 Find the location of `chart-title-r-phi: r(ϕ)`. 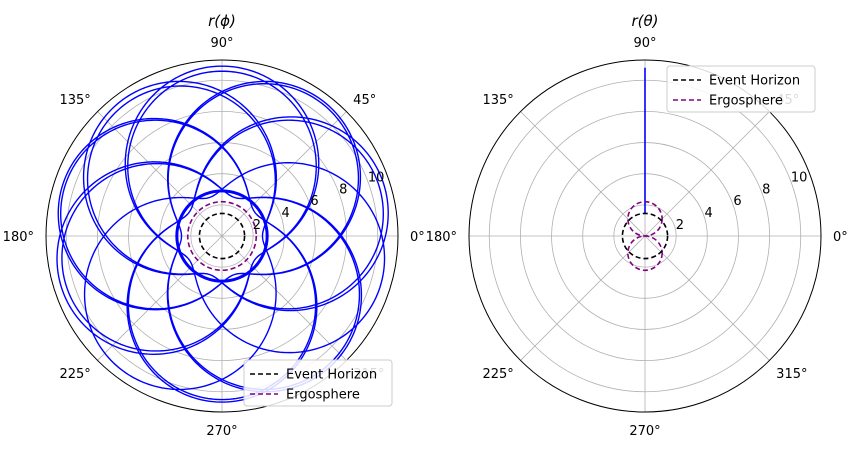

chart-title-r-phi: r(ϕ) is located at coordinates (222, 21).